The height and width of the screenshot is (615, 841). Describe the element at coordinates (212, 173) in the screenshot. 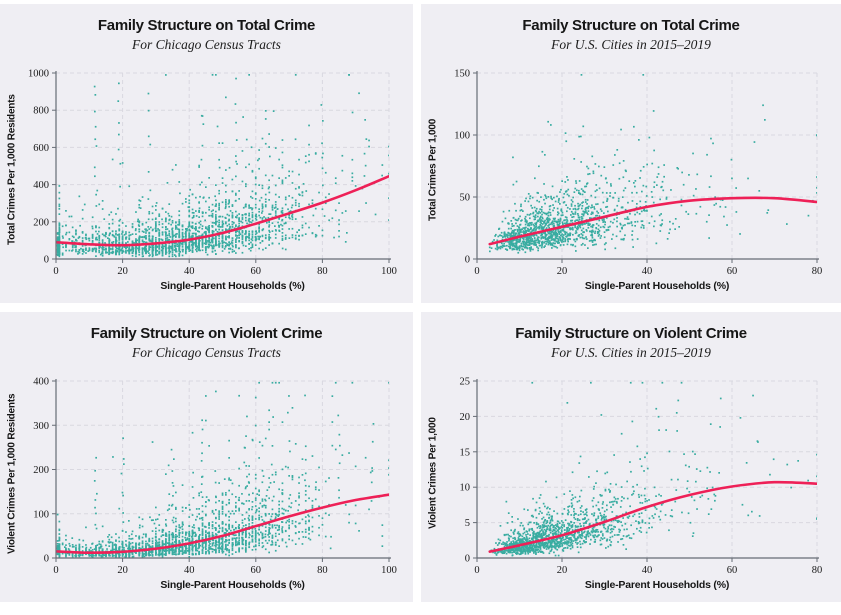

I see `scatter-plot: 0 200 400 600 800 1000 0 20 40 60 80 100` at that location.